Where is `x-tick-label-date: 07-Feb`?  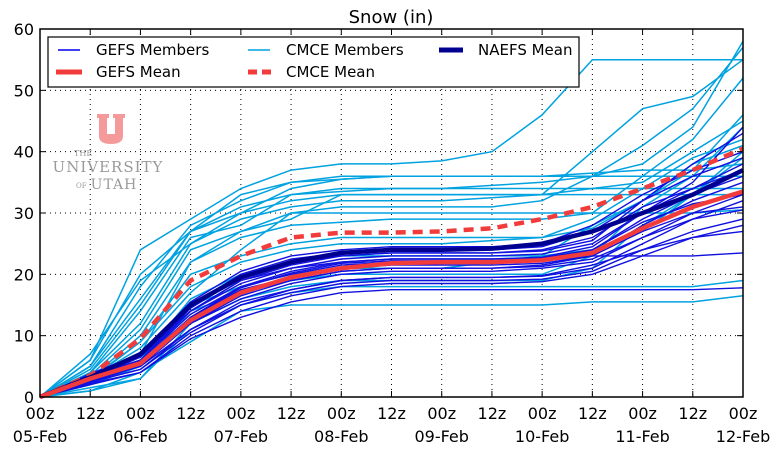 x-tick-label-date: 07-Feb is located at coordinates (241, 436).